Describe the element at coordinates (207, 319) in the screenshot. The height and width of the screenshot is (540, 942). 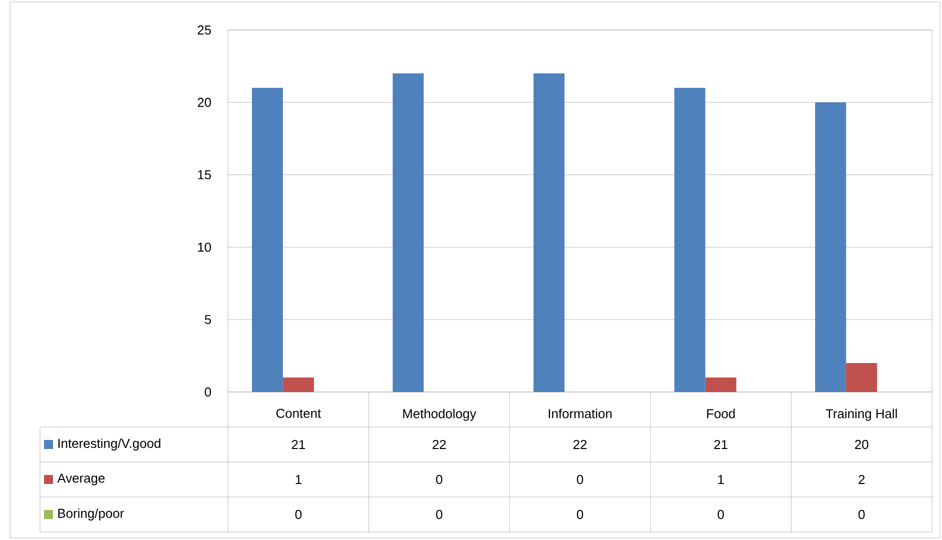
I see `y-tick-label: 5` at that location.